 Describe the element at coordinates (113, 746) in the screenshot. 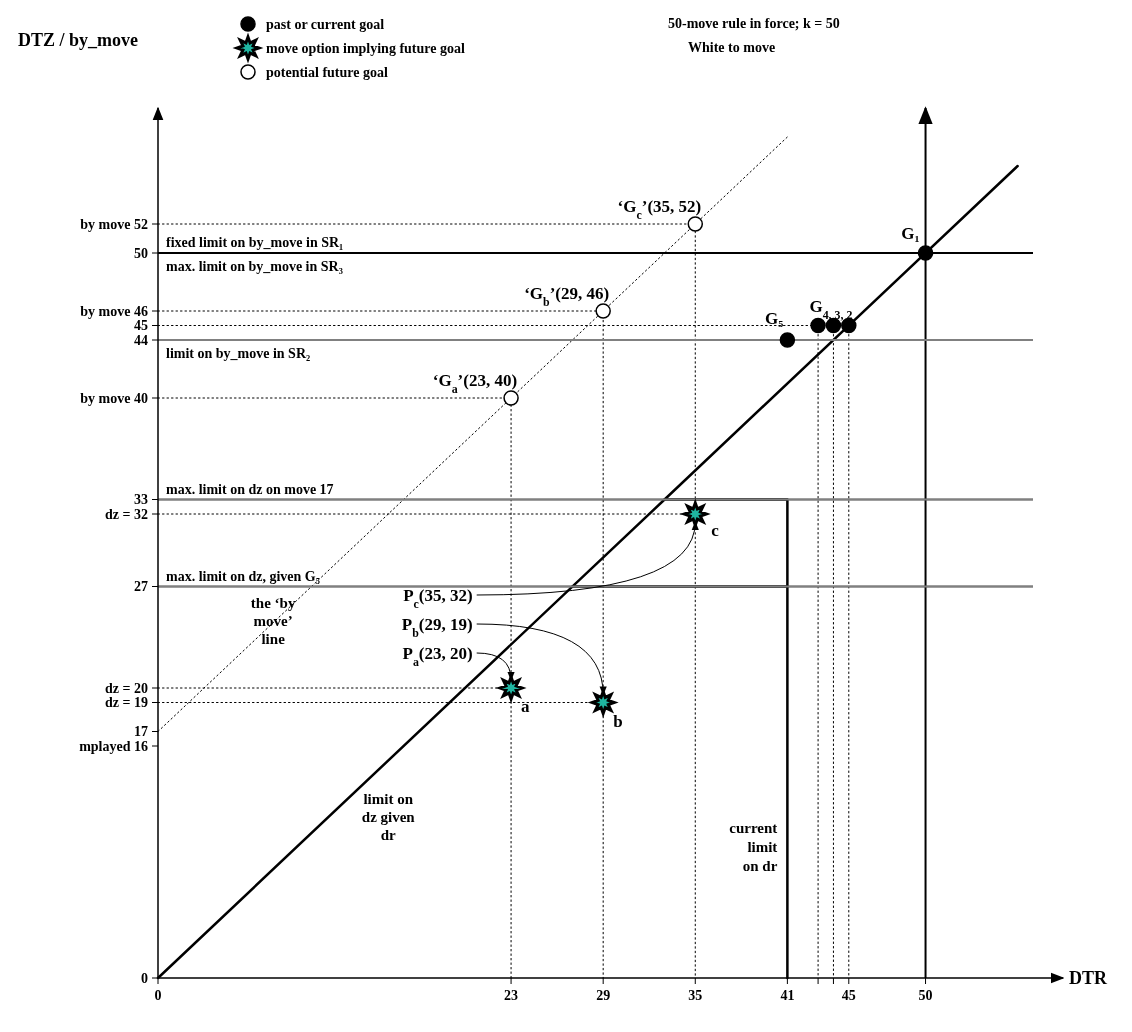

I see `y-tick-label: mplayed 16` at that location.